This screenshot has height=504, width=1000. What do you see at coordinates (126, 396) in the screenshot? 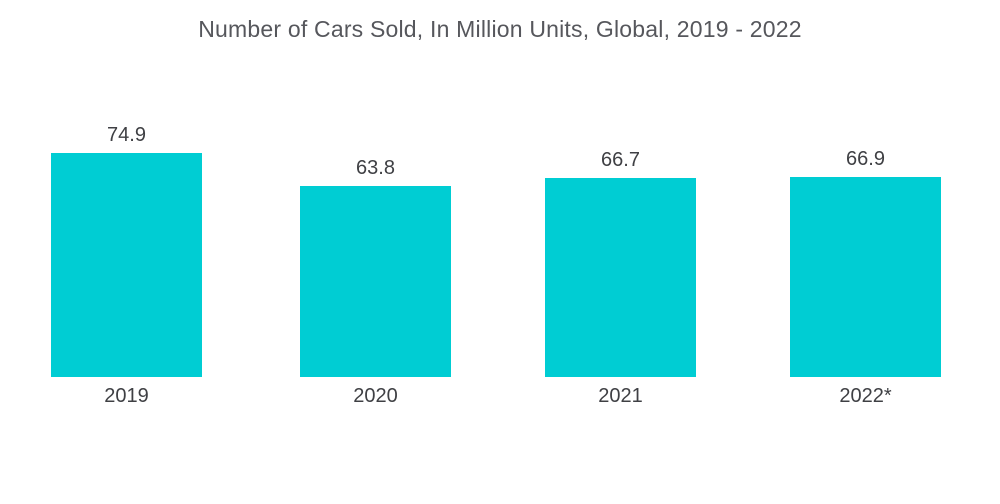
I see `x-axis-label: 2019` at bounding box center [126, 396].